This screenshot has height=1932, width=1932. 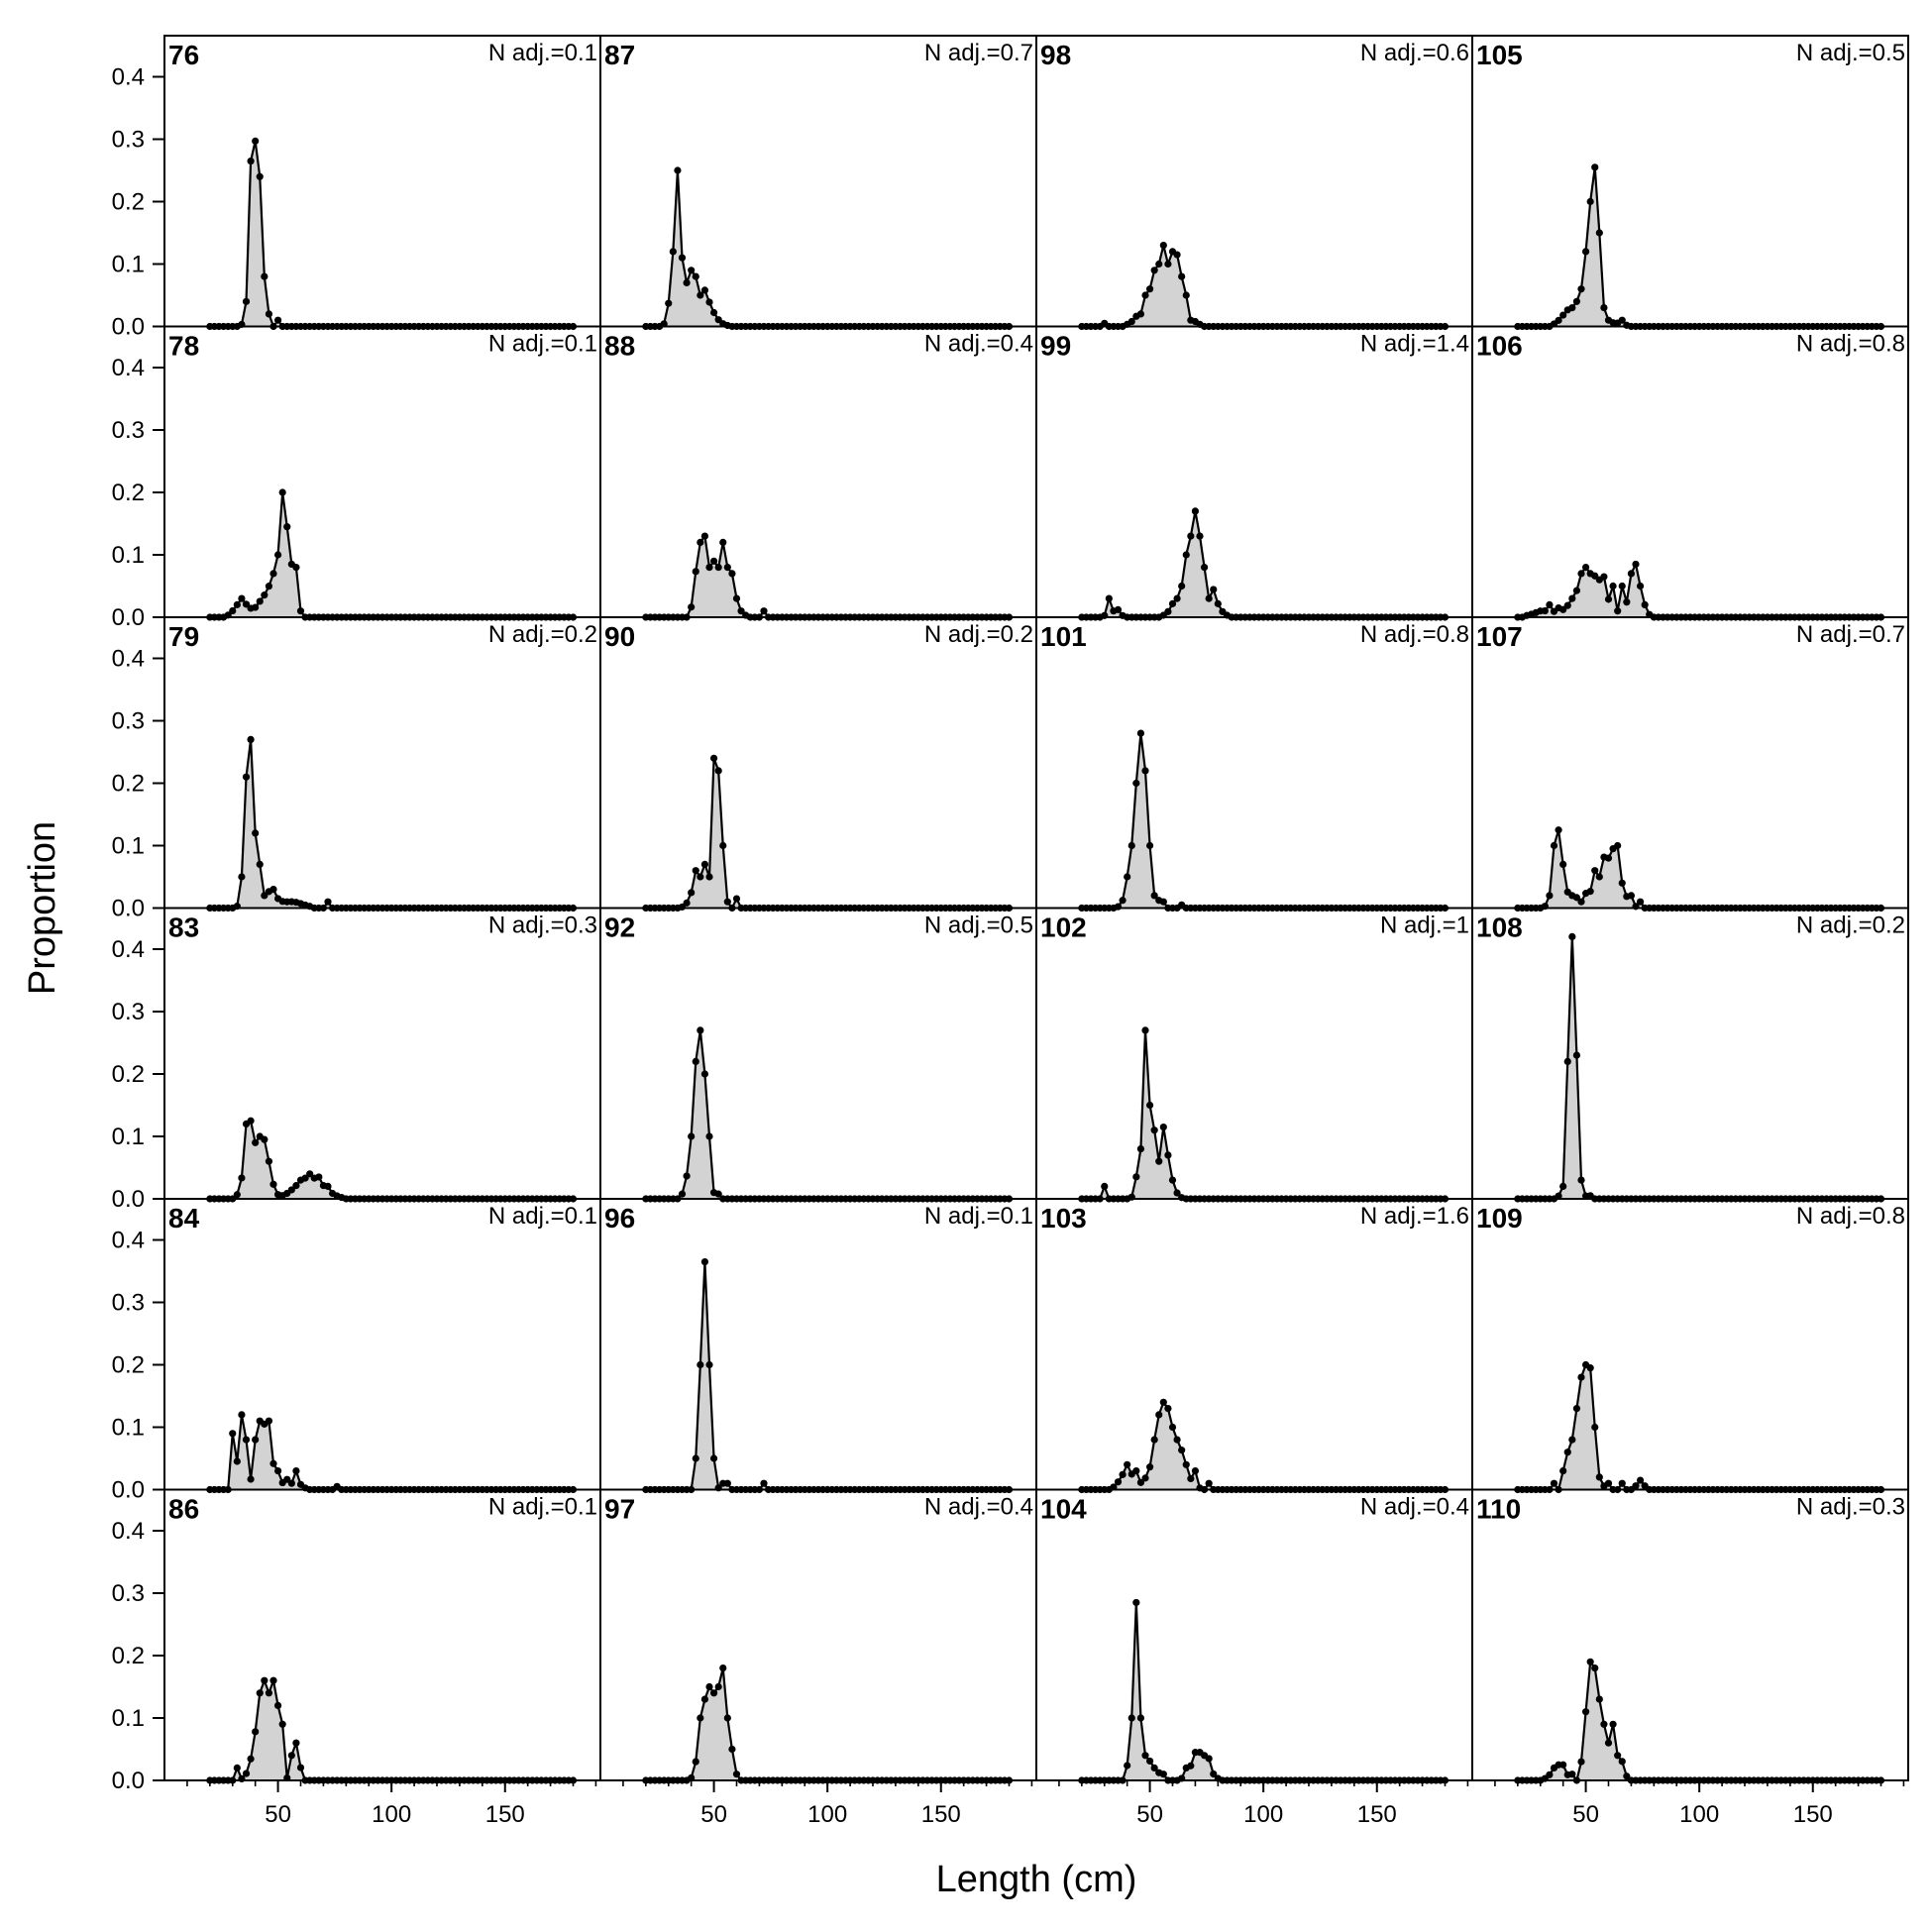 I want to click on panel-id-label: 102, so click(x=1063, y=927).